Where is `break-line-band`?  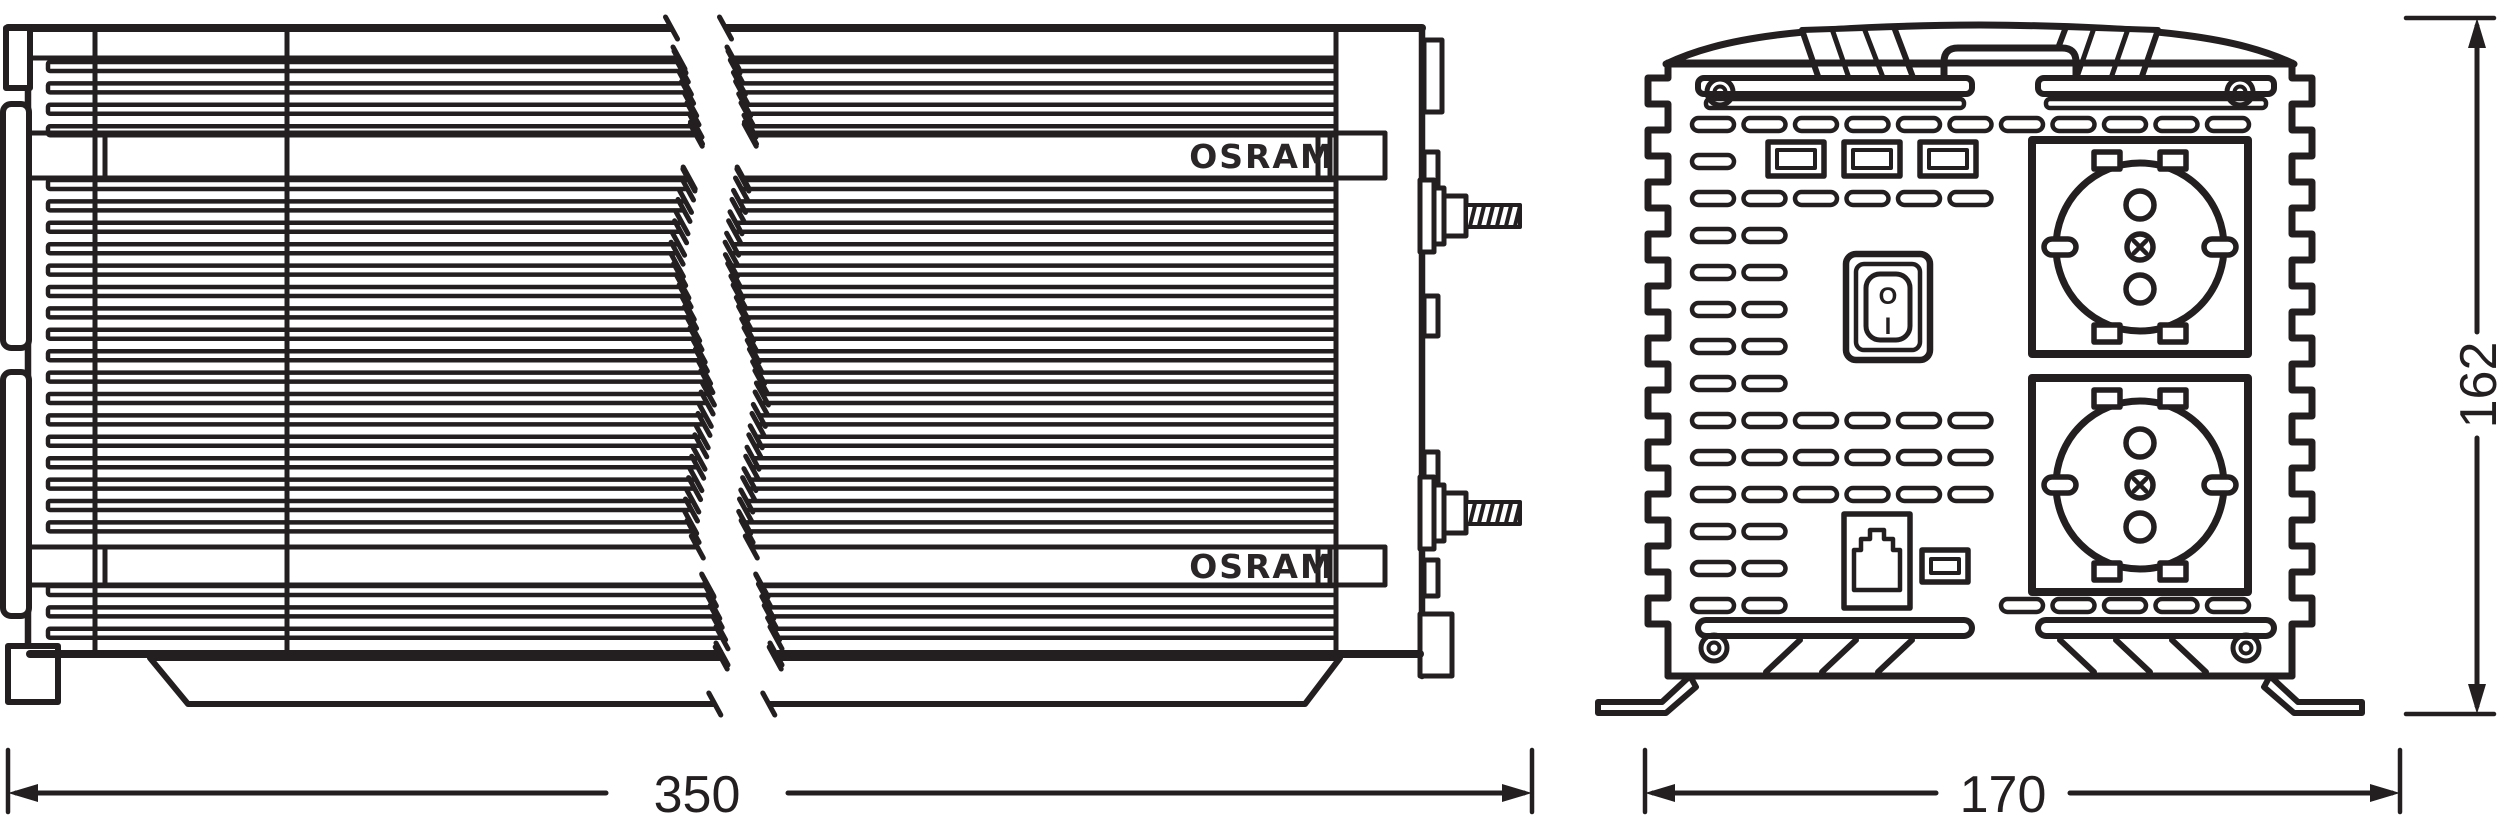 break-line-band is located at coordinates (738, 384).